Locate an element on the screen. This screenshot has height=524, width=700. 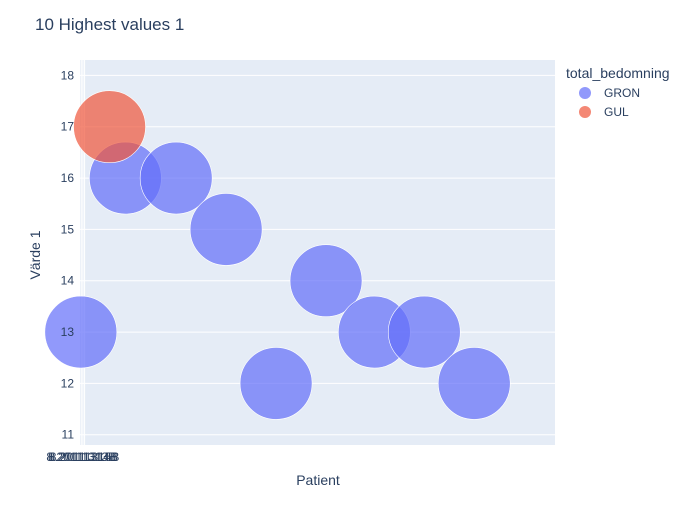
x-axis-title: Patient is located at coordinates (318, 480).